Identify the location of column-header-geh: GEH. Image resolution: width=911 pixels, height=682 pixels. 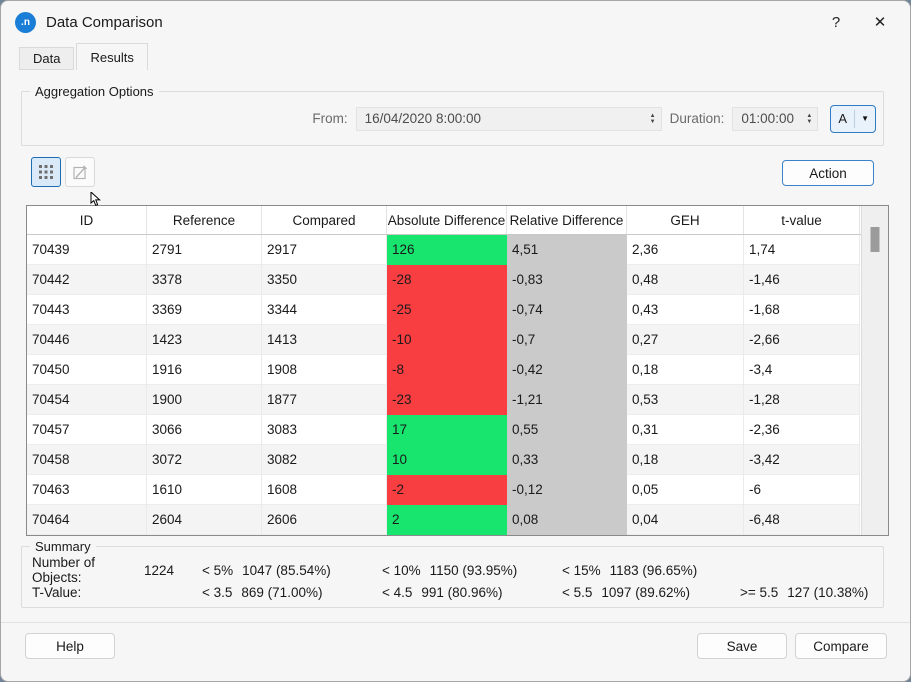
(685, 220).